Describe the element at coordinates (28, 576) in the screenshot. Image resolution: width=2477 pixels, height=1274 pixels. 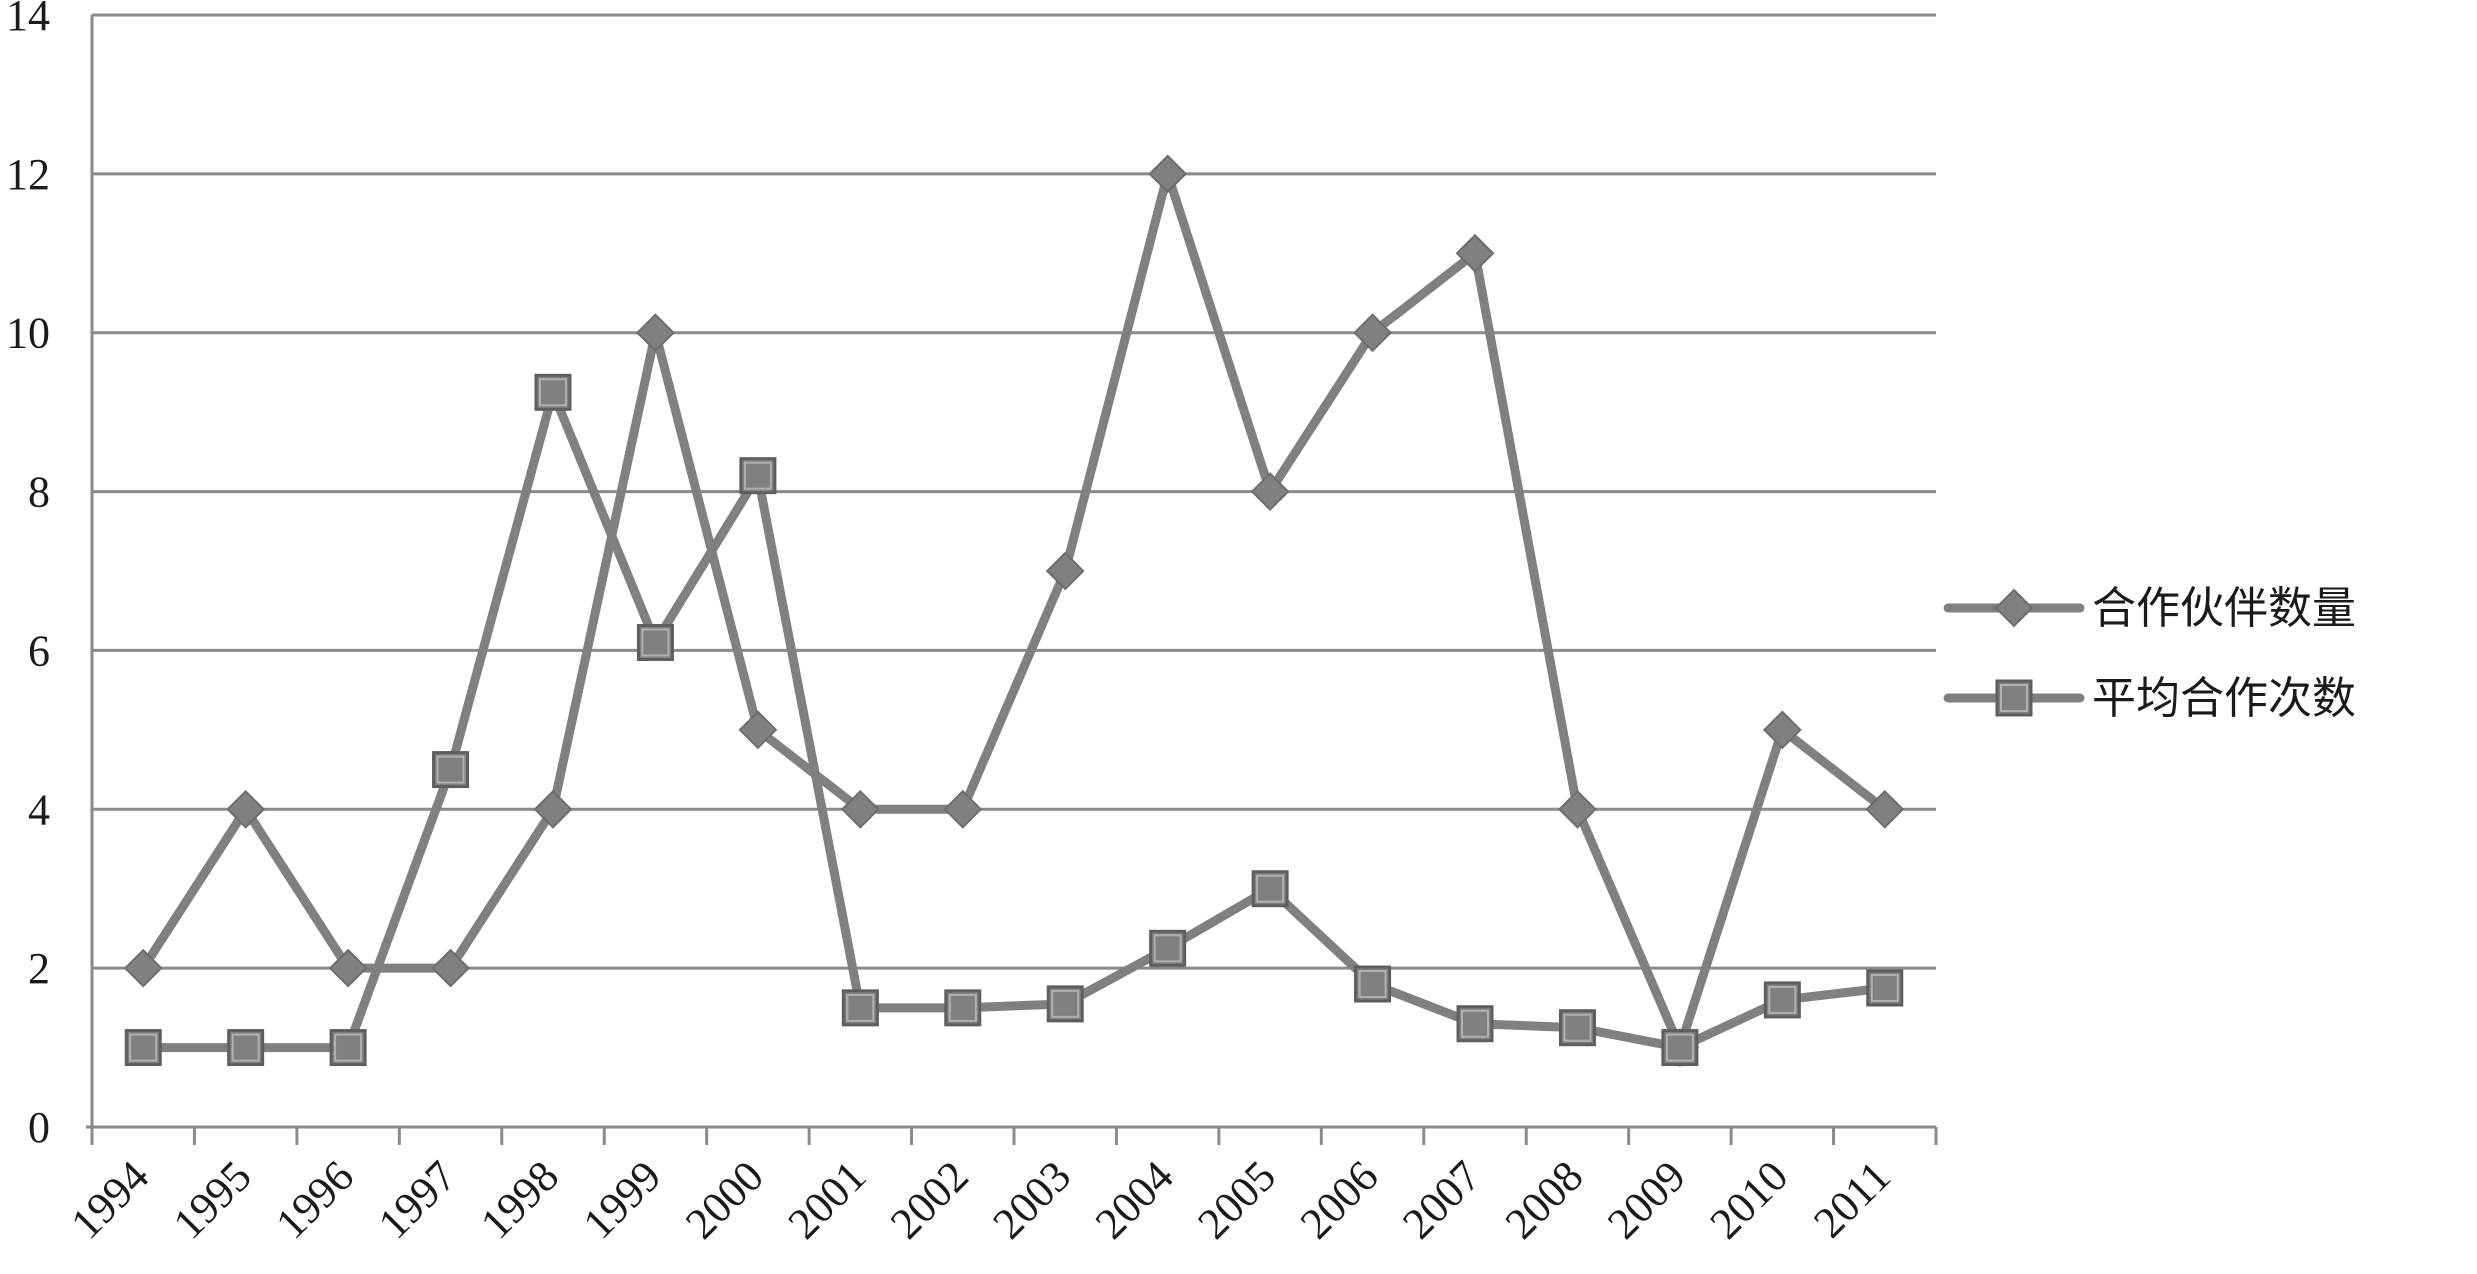
I see `y-tick-labels: 0 2 4 6 8 10 12 14` at that location.